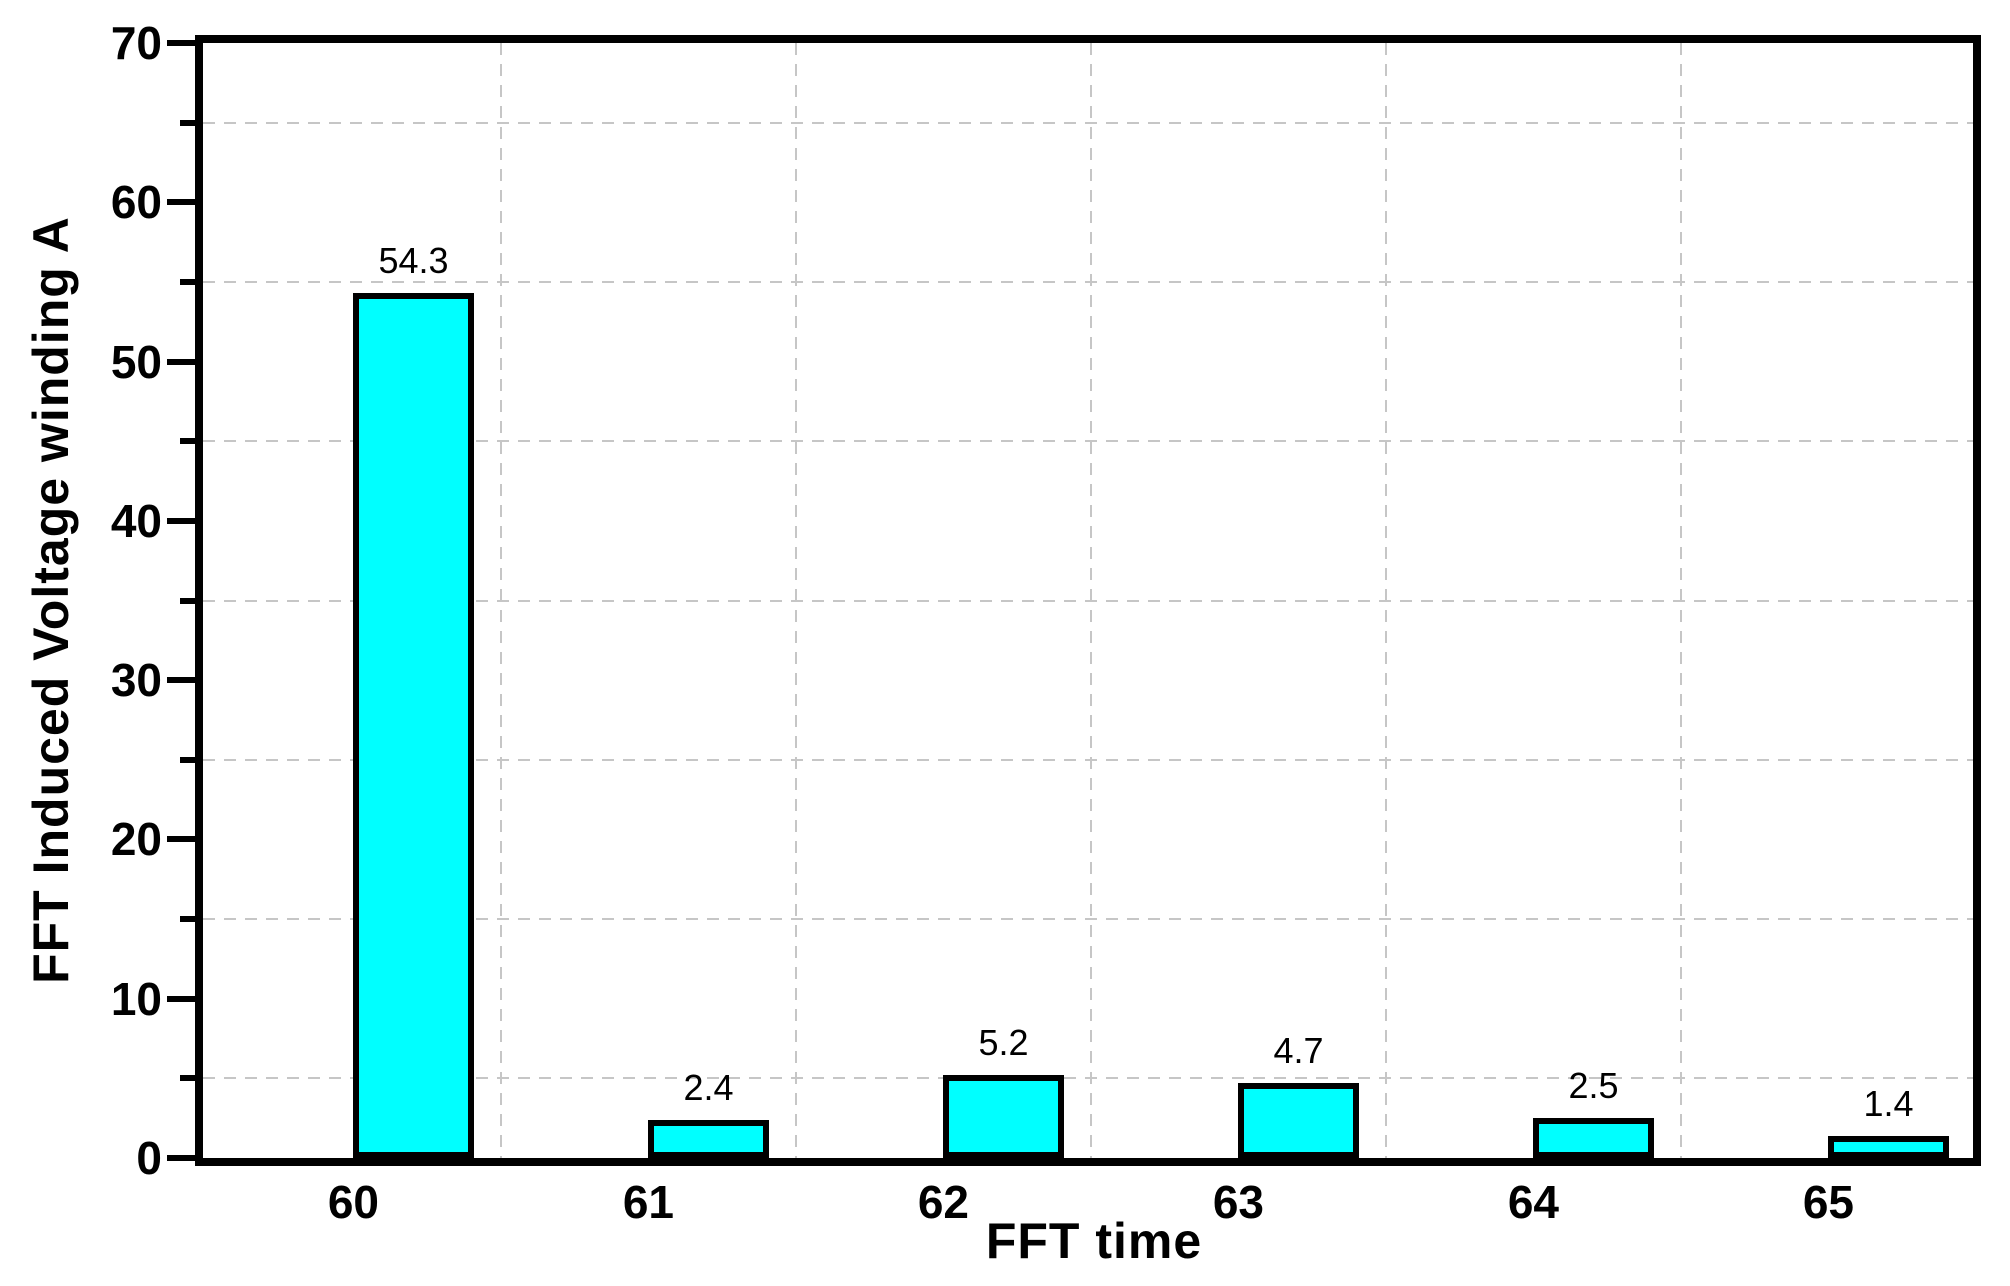  I want to click on x-tick-label: 65, so click(1828, 1202).